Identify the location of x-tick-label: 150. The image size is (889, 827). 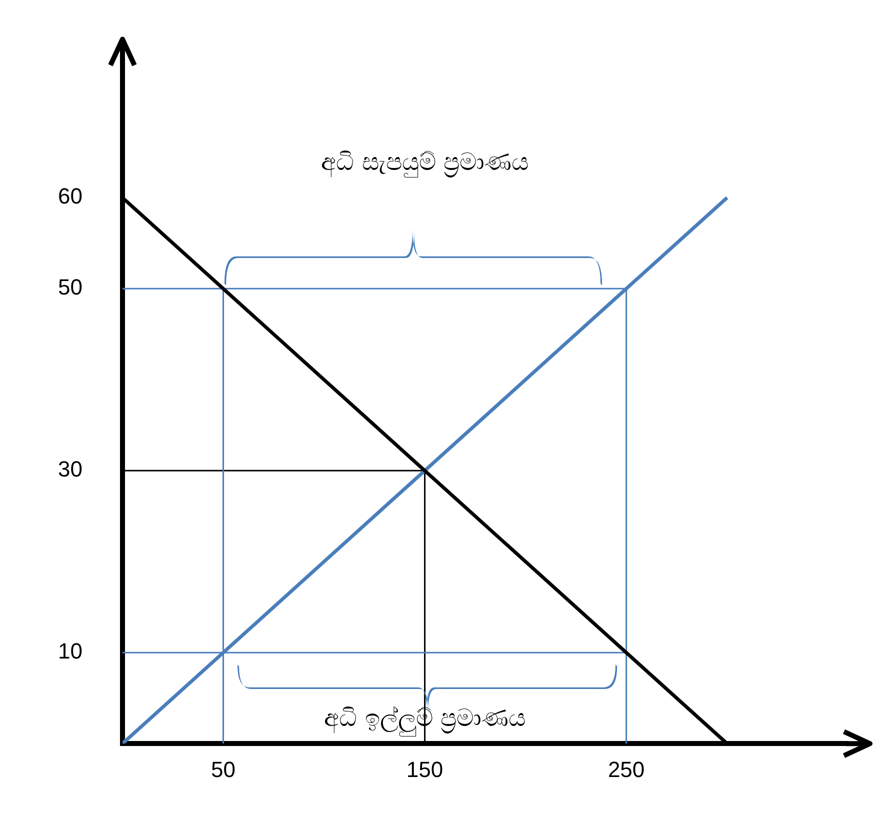
(425, 769).